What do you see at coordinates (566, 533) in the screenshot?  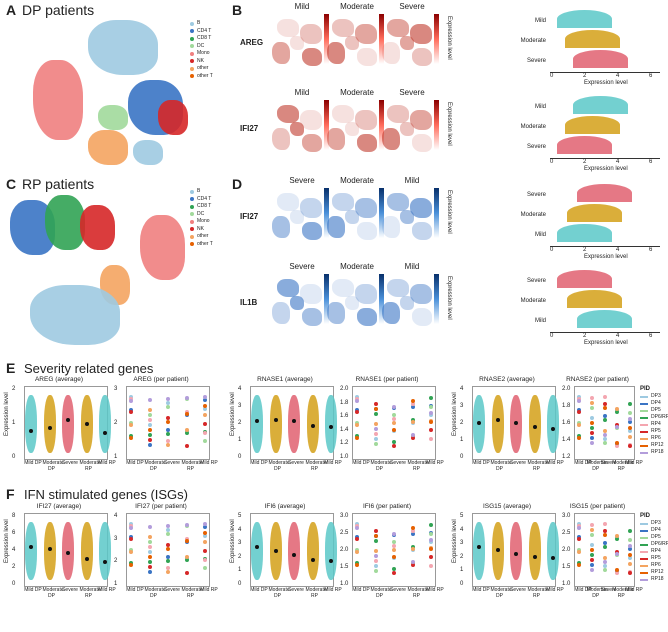 I see `y-tick: 2.5` at bounding box center [566, 533].